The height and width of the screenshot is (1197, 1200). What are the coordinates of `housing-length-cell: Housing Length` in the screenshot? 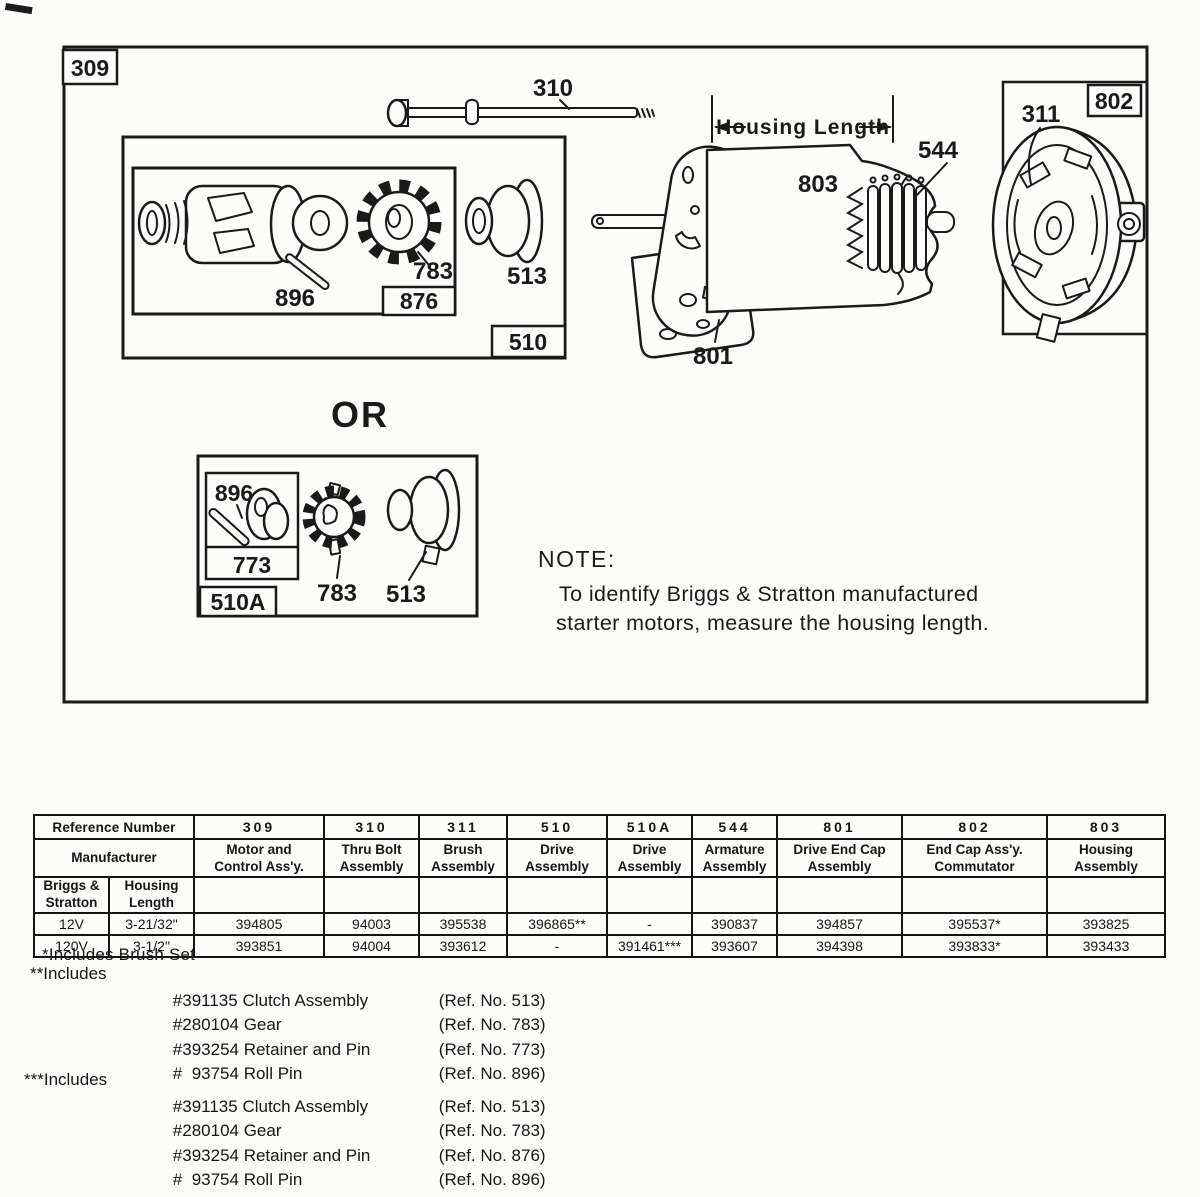 It's located at (151, 895).